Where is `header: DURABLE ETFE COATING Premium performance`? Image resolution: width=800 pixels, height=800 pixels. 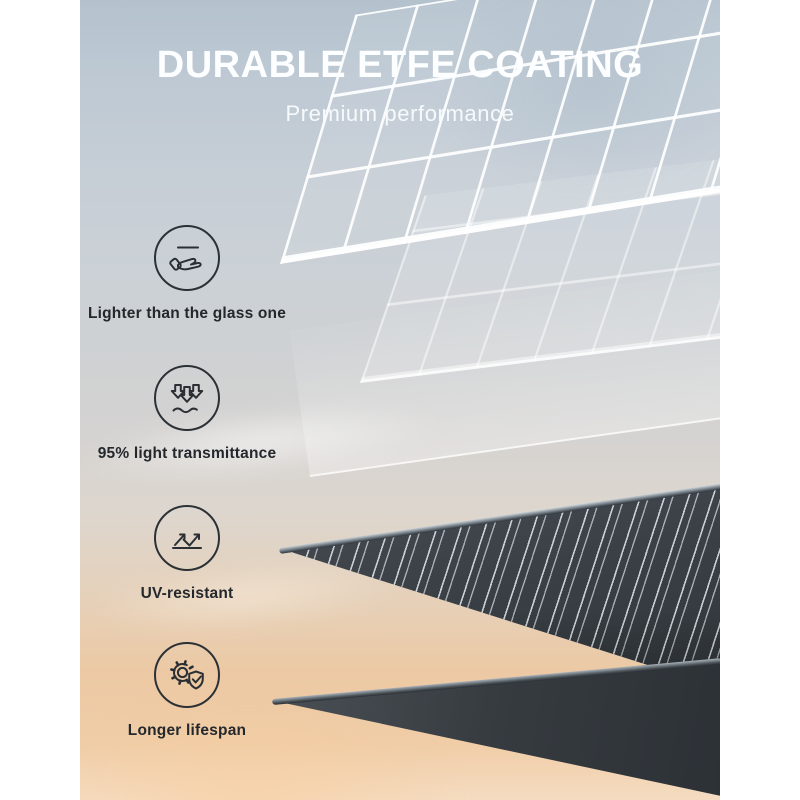
header: DURABLE ETFE COATING Premium performance is located at coordinates (400, 85).